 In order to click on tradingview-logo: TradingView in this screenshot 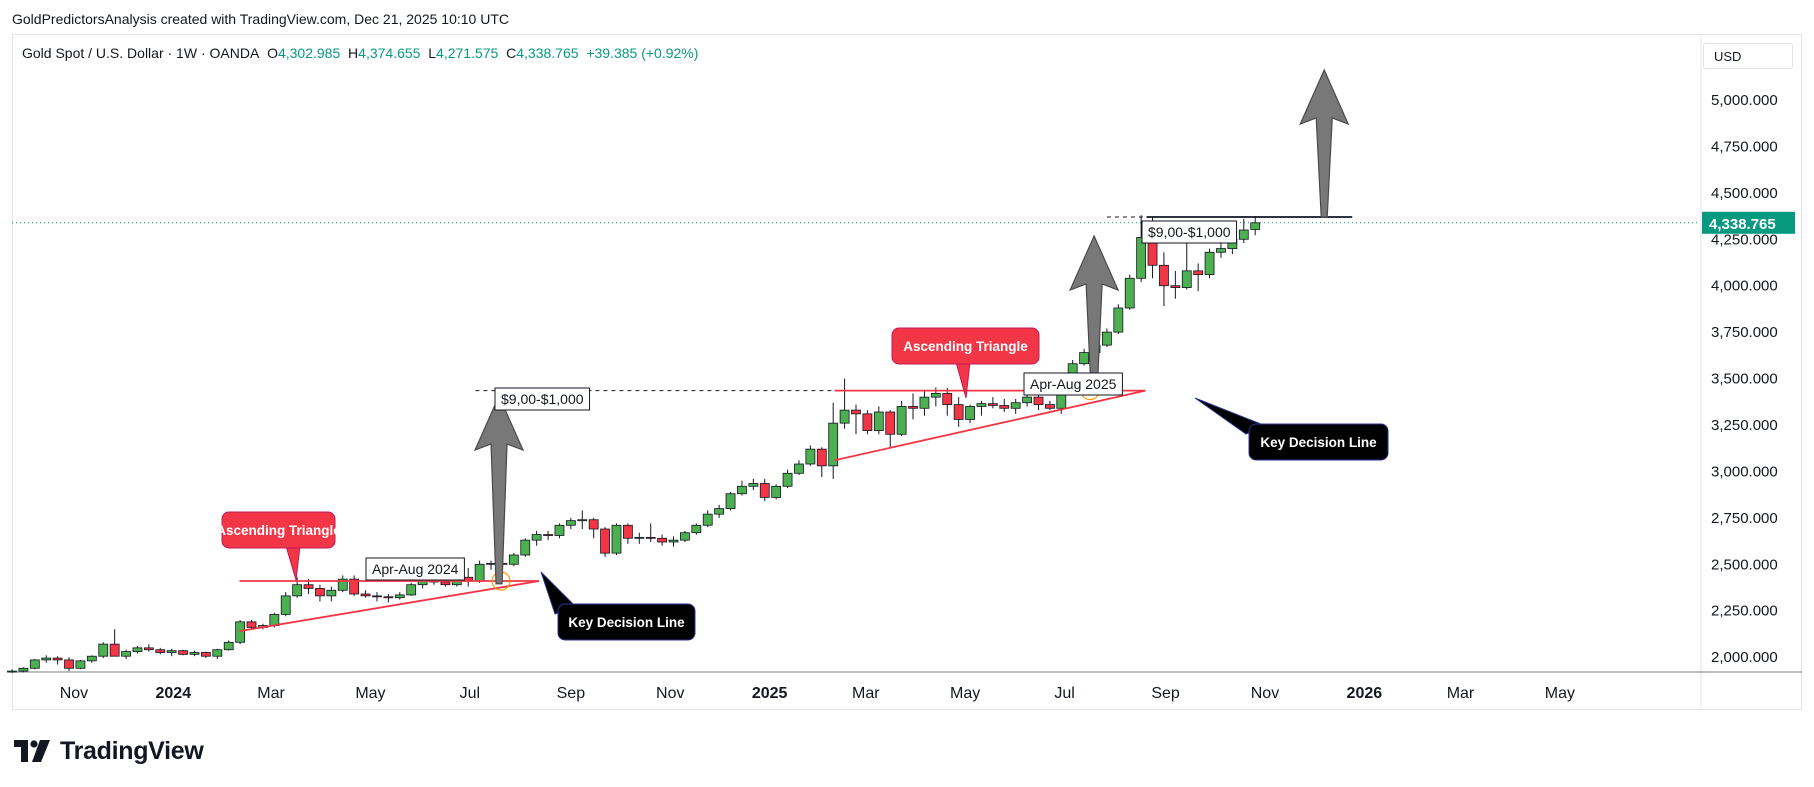, I will do `click(109, 751)`.